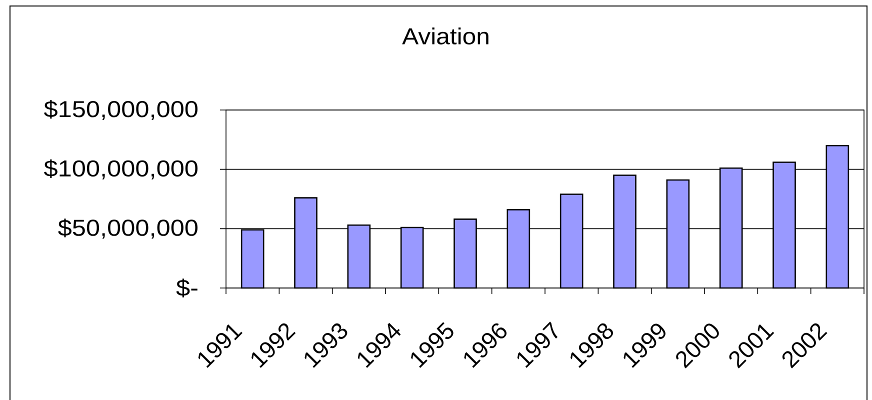 This screenshot has height=400, width=872. Describe the element at coordinates (187, 288) in the screenshot. I see `y-tick-label: $-` at that location.